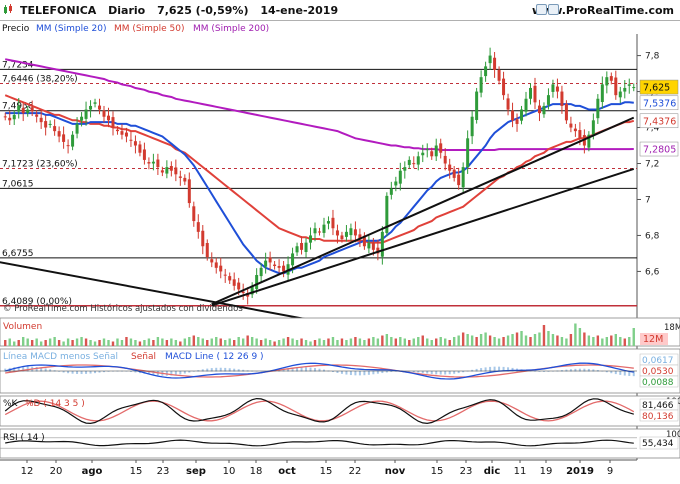 This screenshot has width=680, height=484. Describe the element at coordinates (553, 9) in the screenshot. I see `minimize-icon` at that location.